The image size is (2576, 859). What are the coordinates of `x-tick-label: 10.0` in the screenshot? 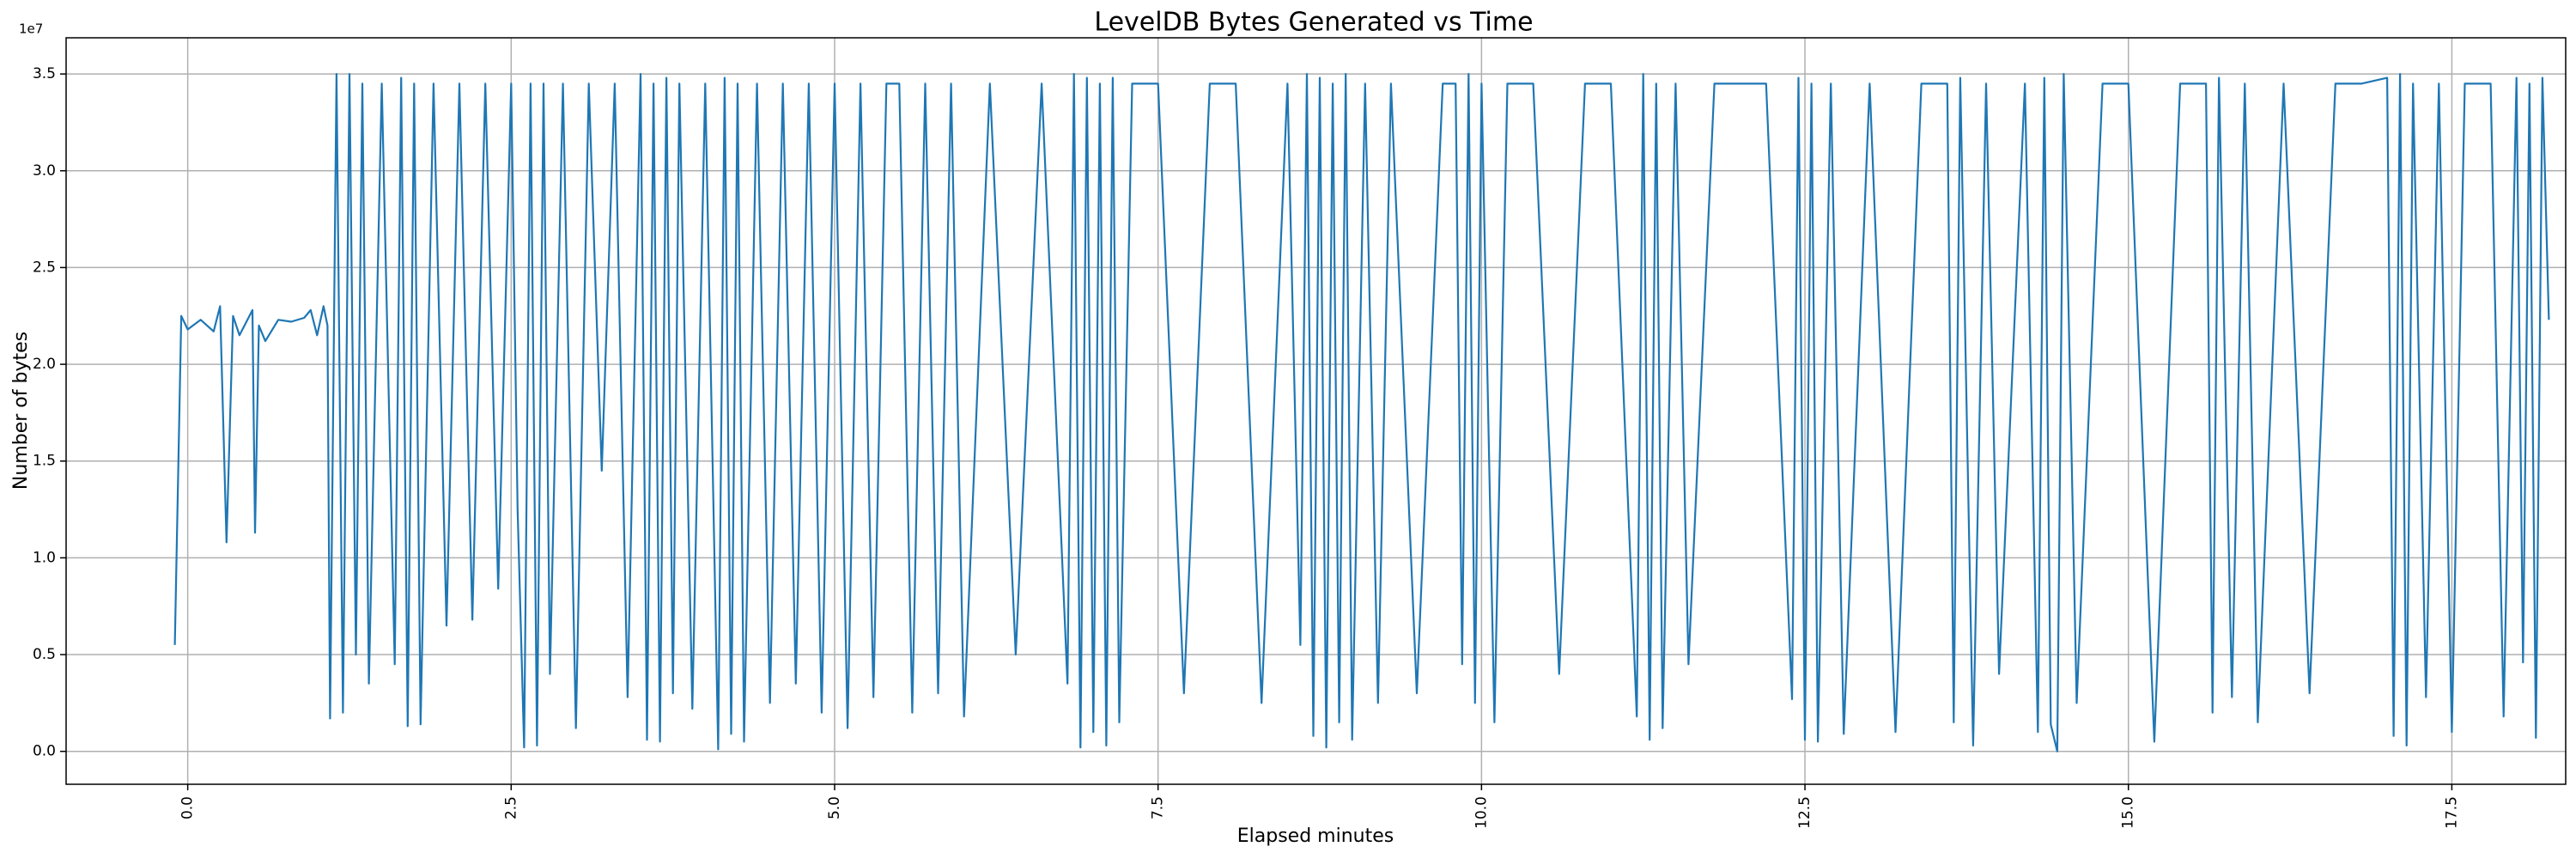 It's located at (1481, 812).